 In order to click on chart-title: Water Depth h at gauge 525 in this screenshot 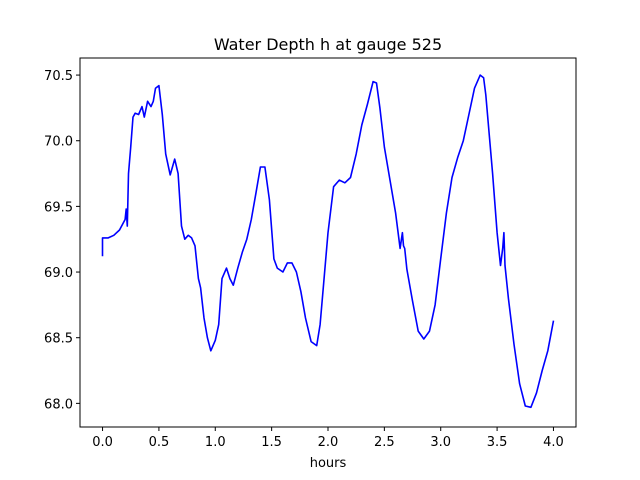, I will do `click(328, 44)`.